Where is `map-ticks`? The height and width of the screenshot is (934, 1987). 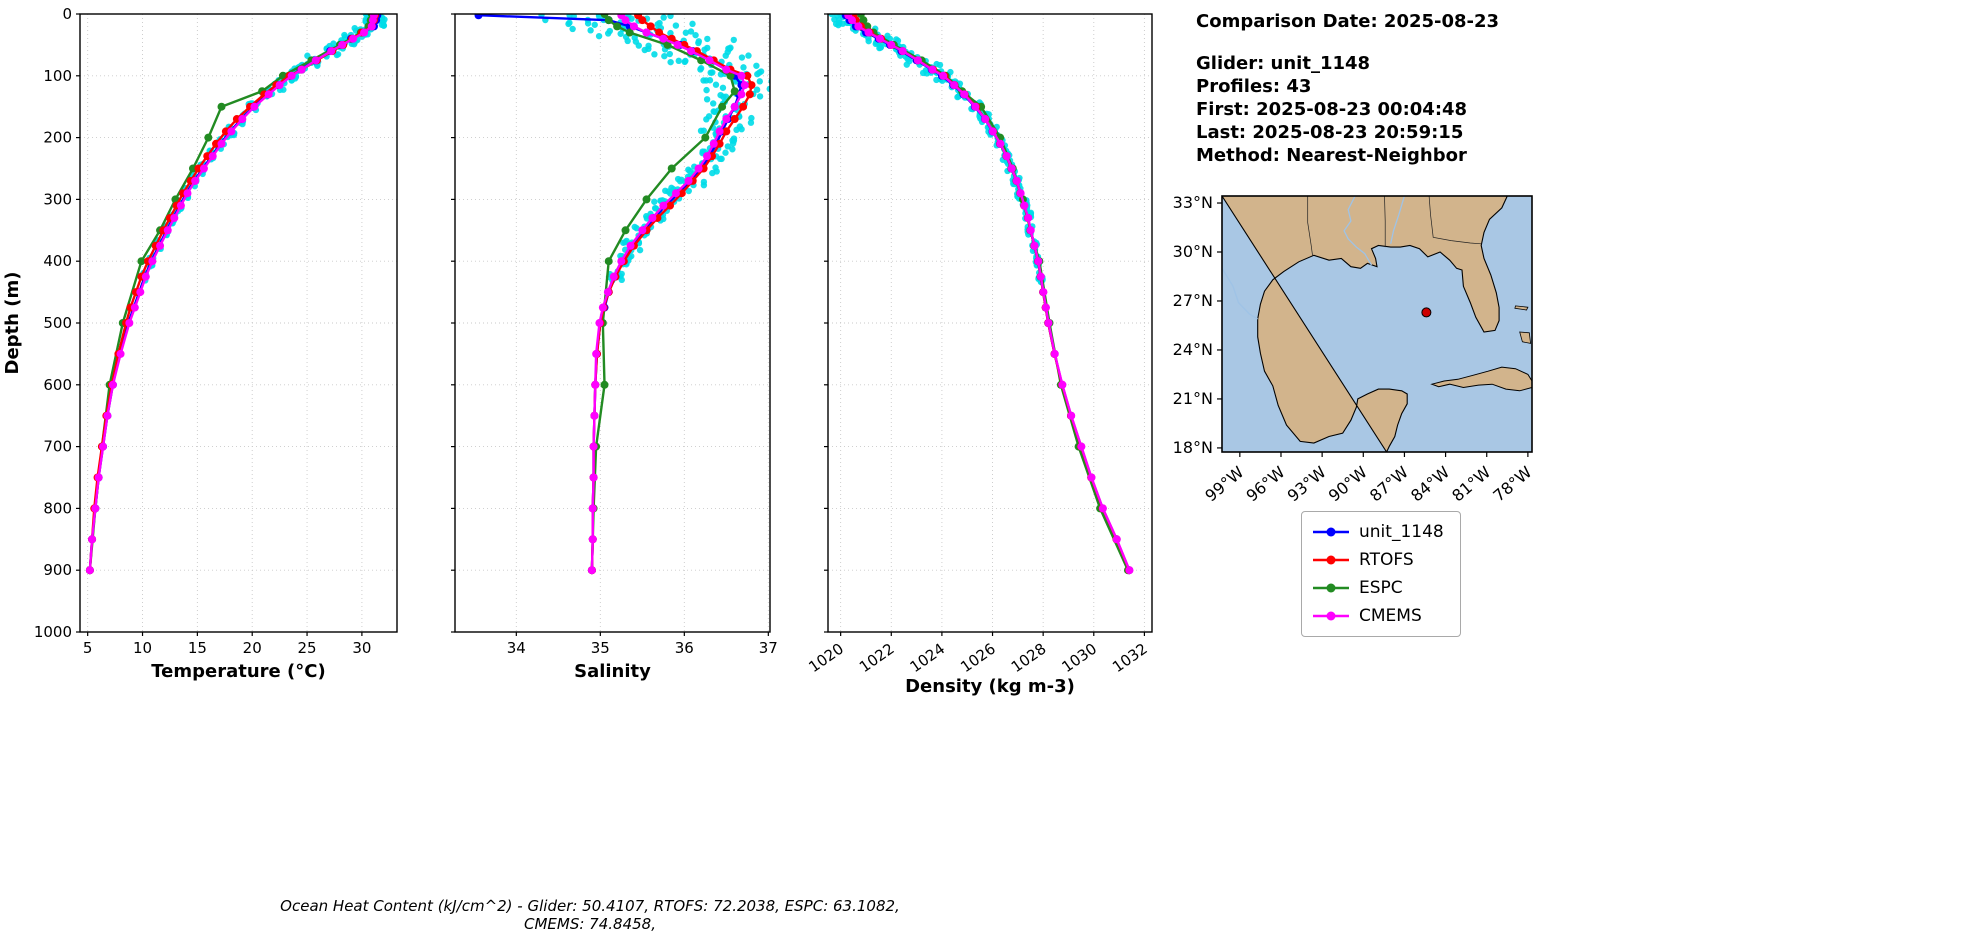 map-ticks is located at coordinates (1373, 329).